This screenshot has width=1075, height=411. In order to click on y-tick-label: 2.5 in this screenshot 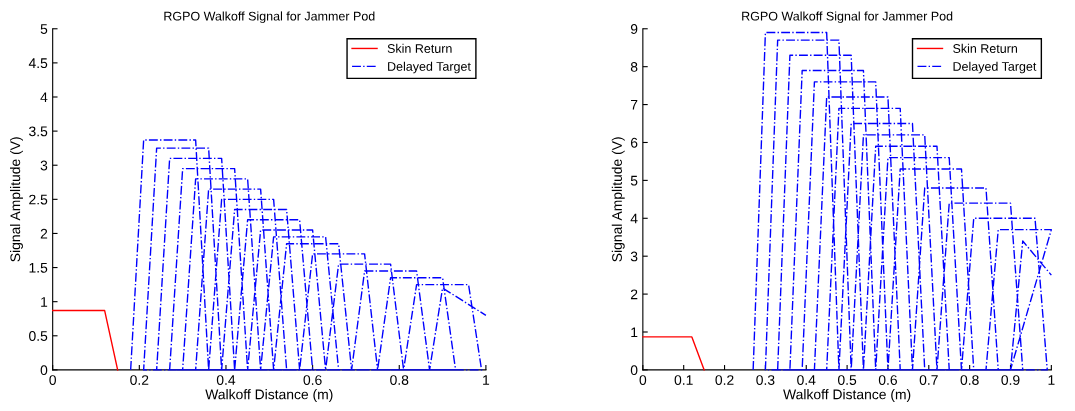, I will do `click(38, 199)`.